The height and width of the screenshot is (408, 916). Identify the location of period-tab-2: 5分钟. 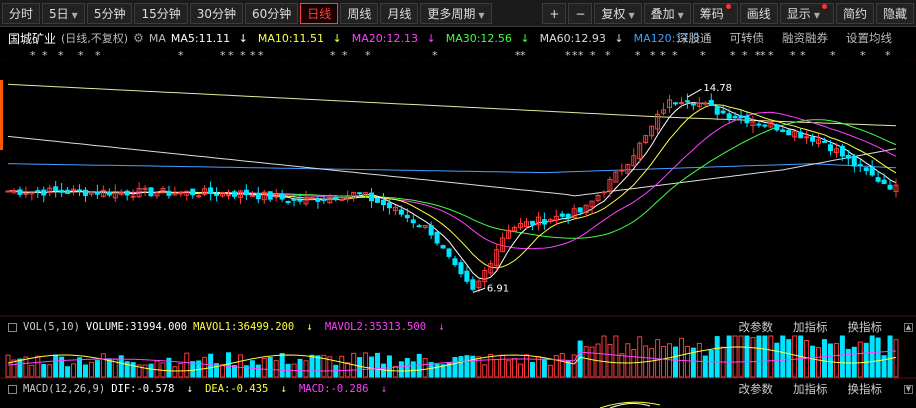
(109, 13).